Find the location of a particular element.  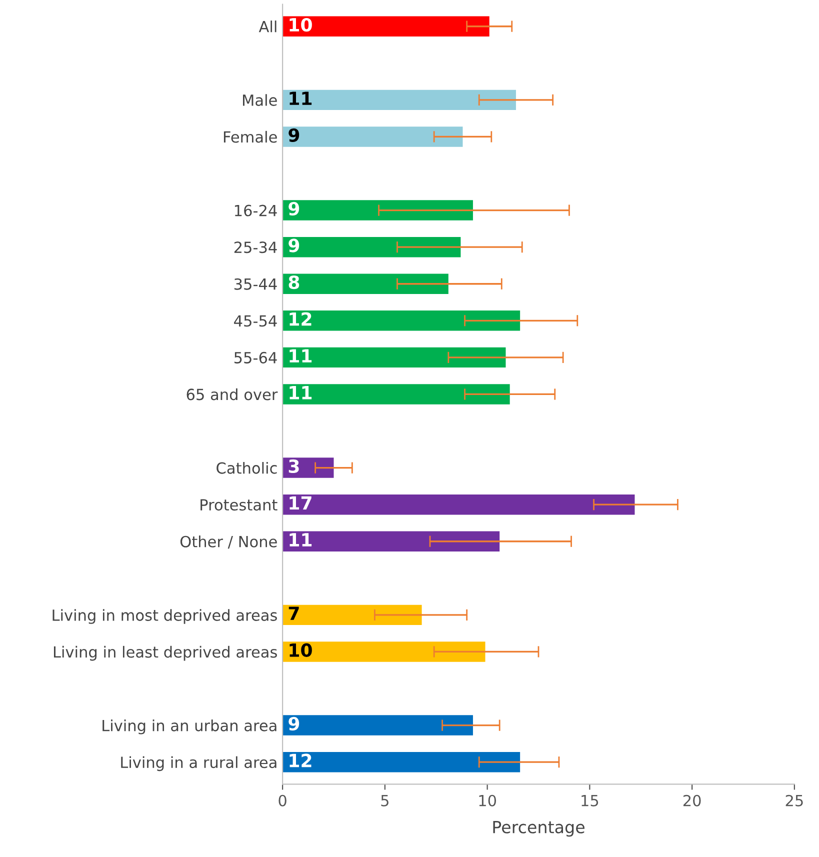

x-tick-label: 5 is located at coordinates (384, 800).